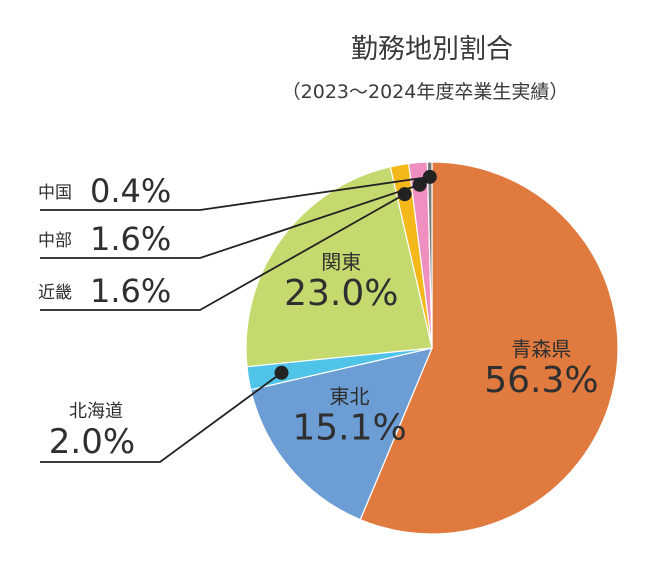 The image size is (652, 567). I want to click on slice-value-5: 1.6%, so click(130, 239).